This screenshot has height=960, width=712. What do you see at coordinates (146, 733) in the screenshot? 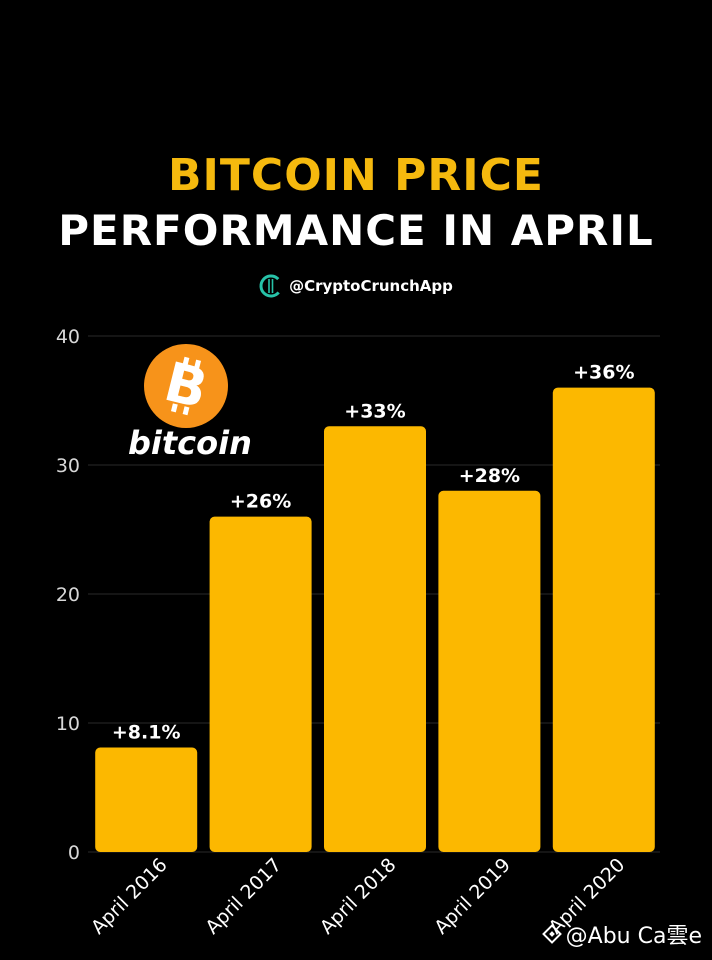
I see `data-label: +8.1%` at bounding box center [146, 733].